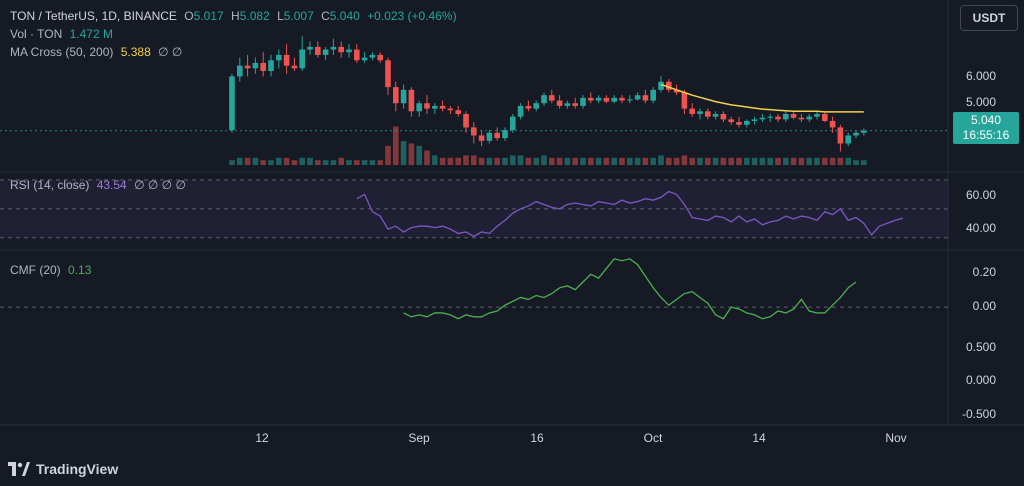  I want to click on cmf-value: 0.13, so click(80, 270).